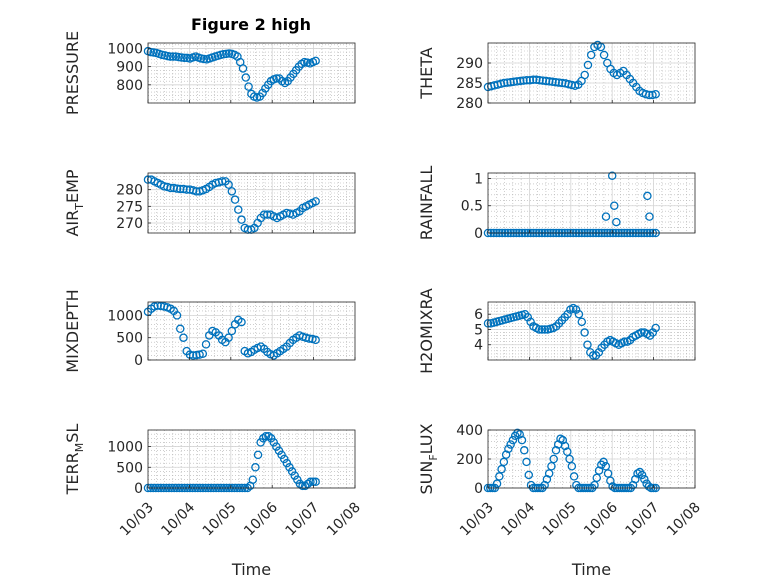  What do you see at coordinates (469, 431) in the screenshot?
I see `y-tick-label: 400` at bounding box center [469, 431].